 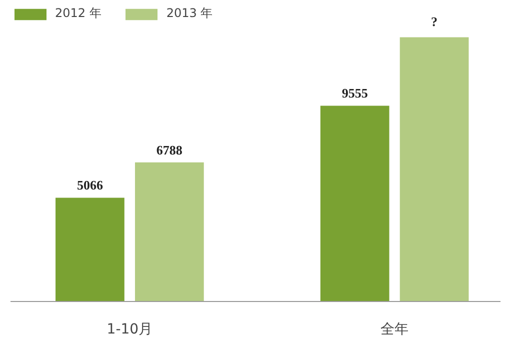 I want to click on legend-label: 2013 年, so click(x=189, y=13).